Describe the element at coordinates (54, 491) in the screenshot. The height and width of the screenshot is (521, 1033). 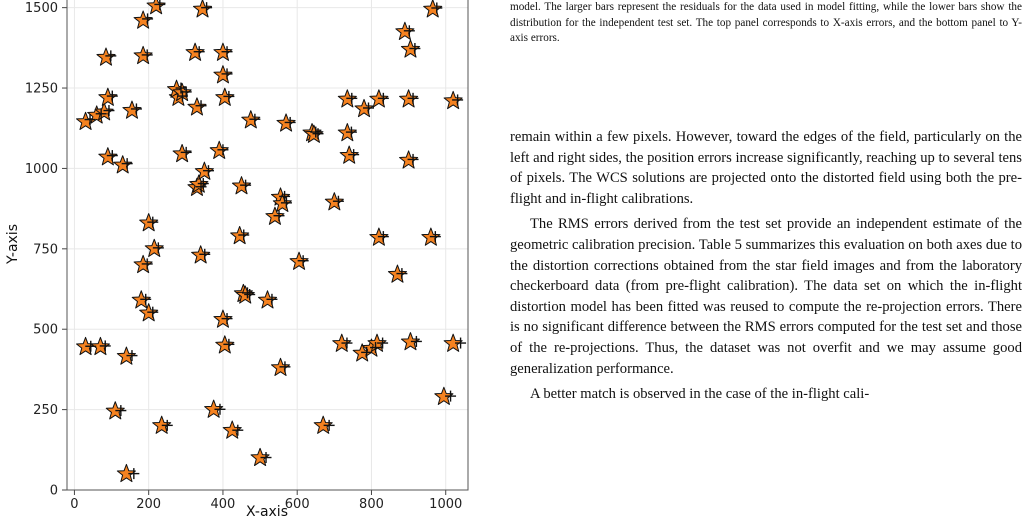
I see `y-tick-label: 0` at that location.